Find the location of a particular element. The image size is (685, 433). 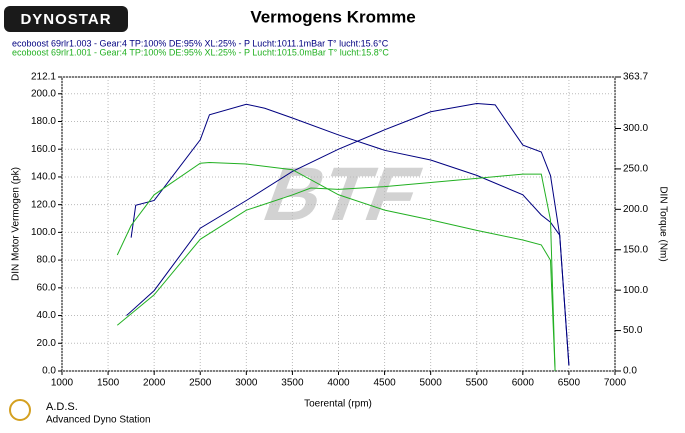

x-tick-label: 5500 is located at coordinates (477, 383).